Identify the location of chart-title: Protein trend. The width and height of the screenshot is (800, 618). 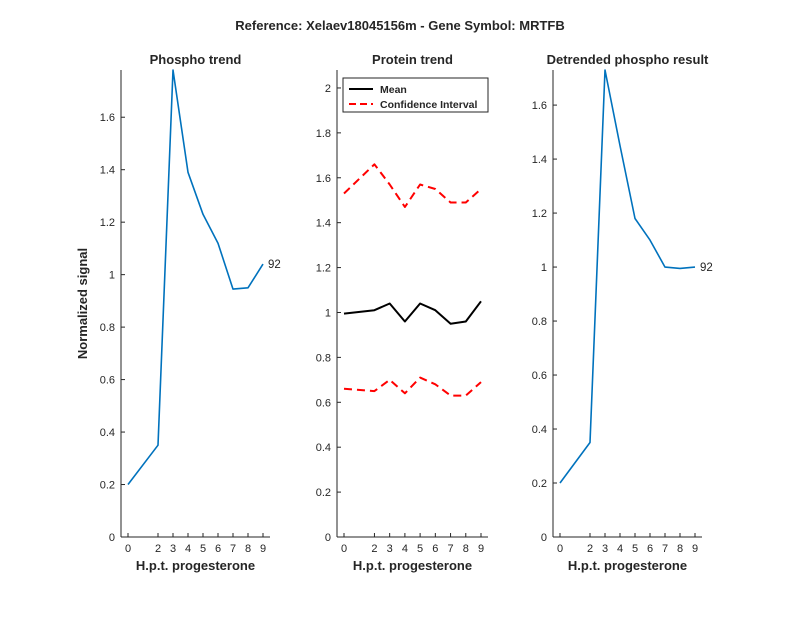
(412, 59).